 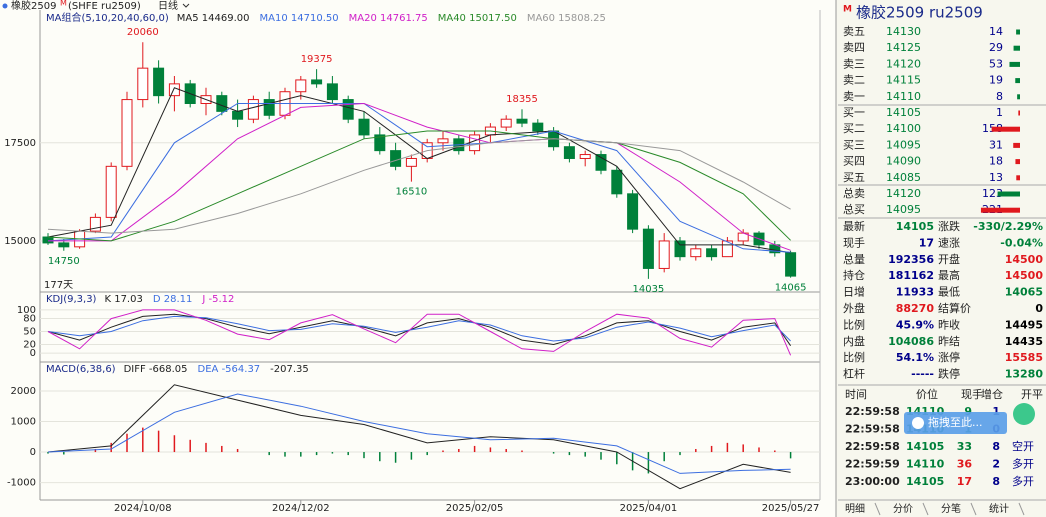 What do you see at coordinates (951, 508) in the screenshot?
I see `tab: 分笔` at bounding box center [951, 508].